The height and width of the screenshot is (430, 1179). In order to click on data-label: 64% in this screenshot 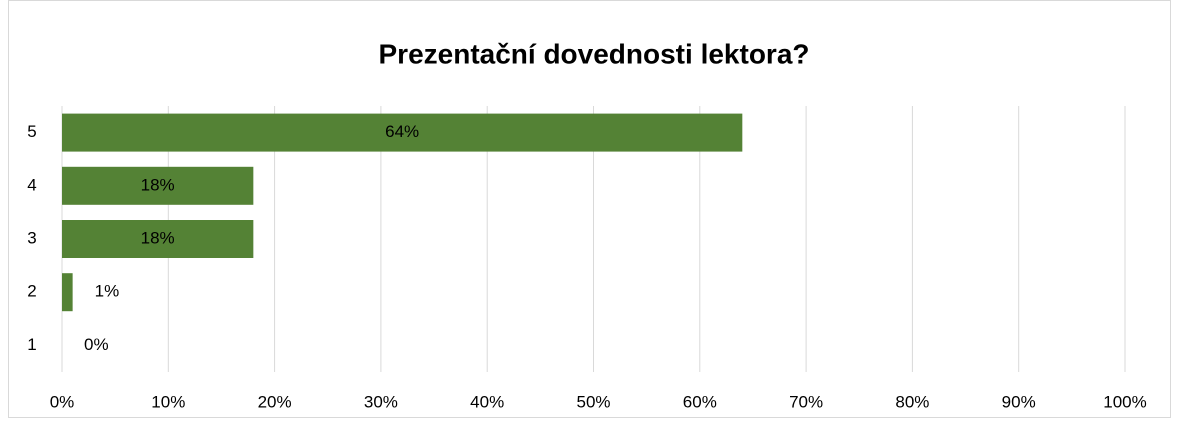, I will do `click(402, 131)`.